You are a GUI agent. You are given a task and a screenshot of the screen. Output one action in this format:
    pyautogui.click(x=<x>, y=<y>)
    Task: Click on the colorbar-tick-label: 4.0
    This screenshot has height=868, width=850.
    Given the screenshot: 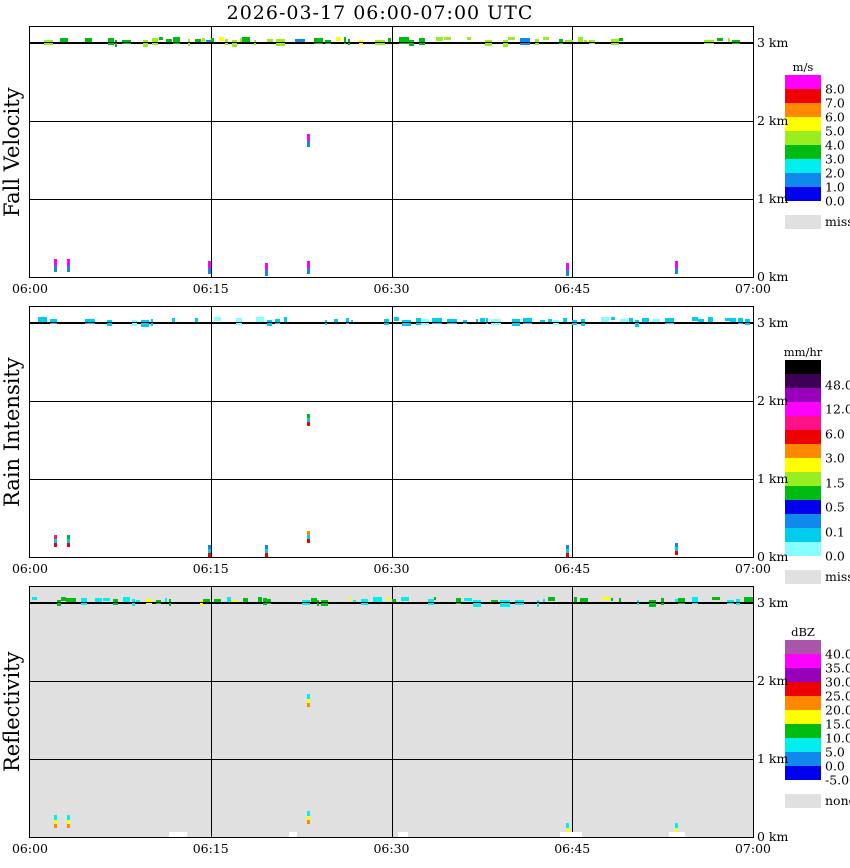 What is the action you would take?
    pyautogui.click(x=835, y=145)
    